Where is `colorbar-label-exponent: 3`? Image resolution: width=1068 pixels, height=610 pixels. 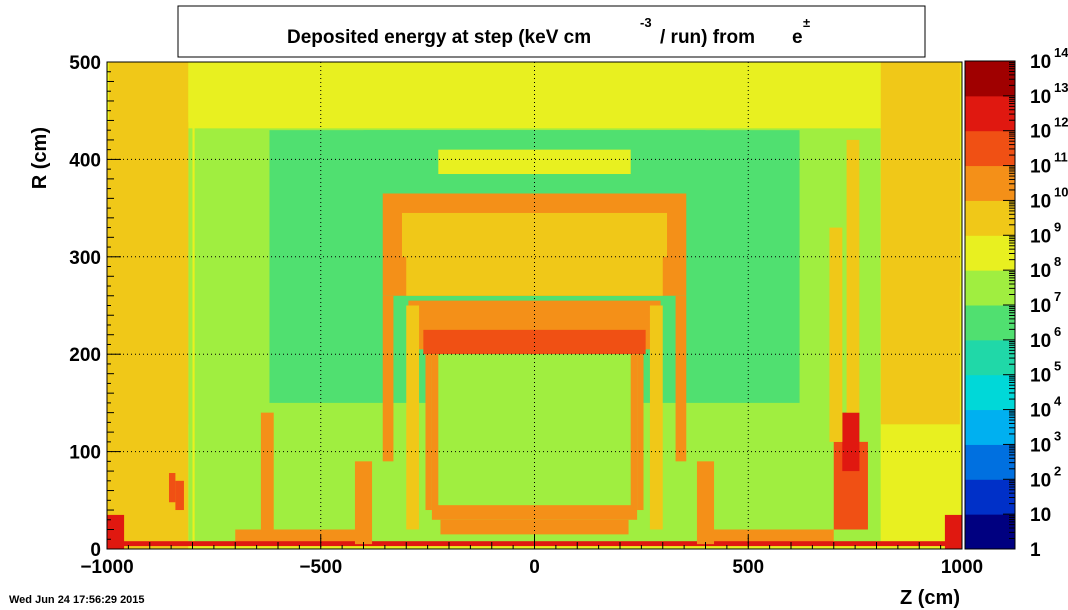
colorbar-label-exponent: 3 is located at coordinates (1057, 435).